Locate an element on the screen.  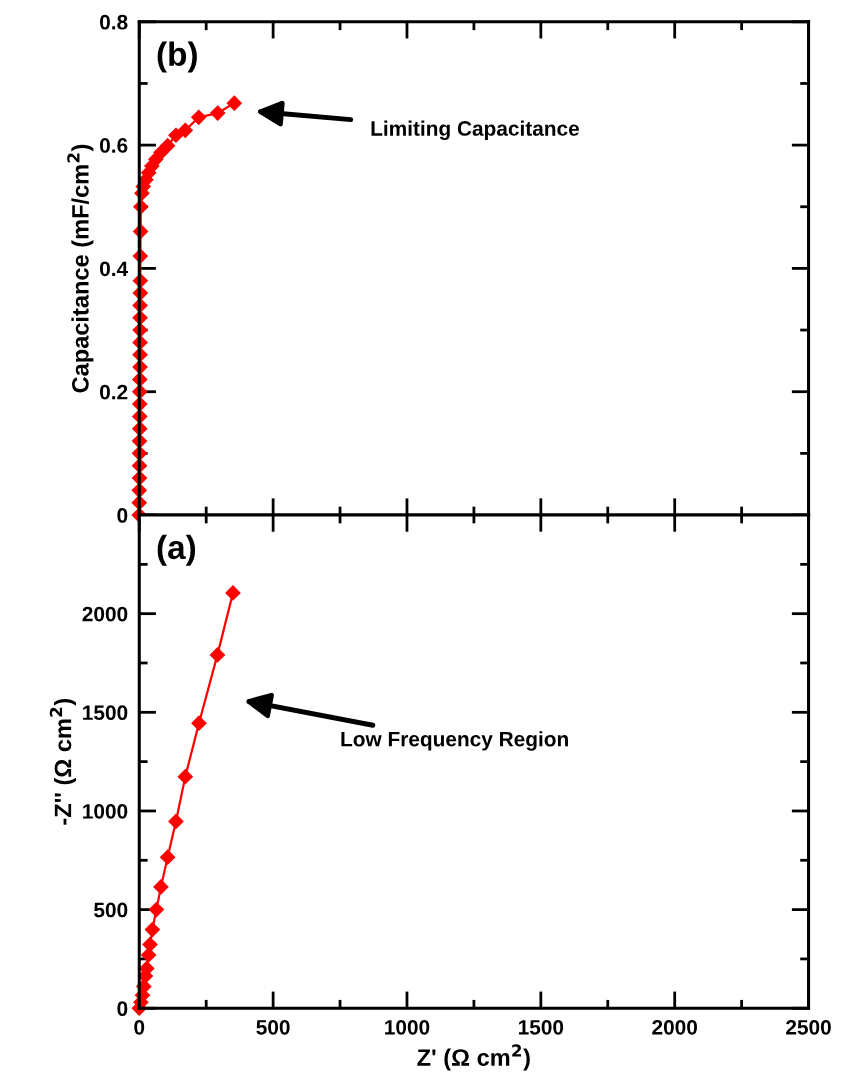
annotation: (b) is located at coordinates (177, 57).